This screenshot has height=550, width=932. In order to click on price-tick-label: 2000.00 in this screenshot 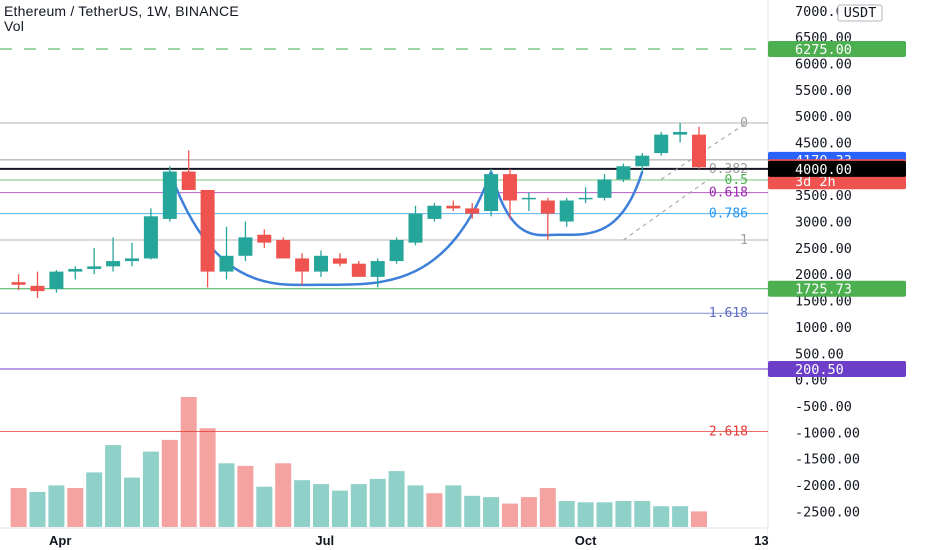, I will do `click(823, 275)`.